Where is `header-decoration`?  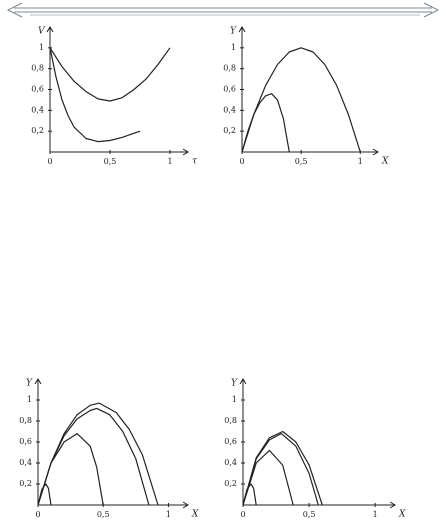
header-decoration is located at coordinates (223, 10).